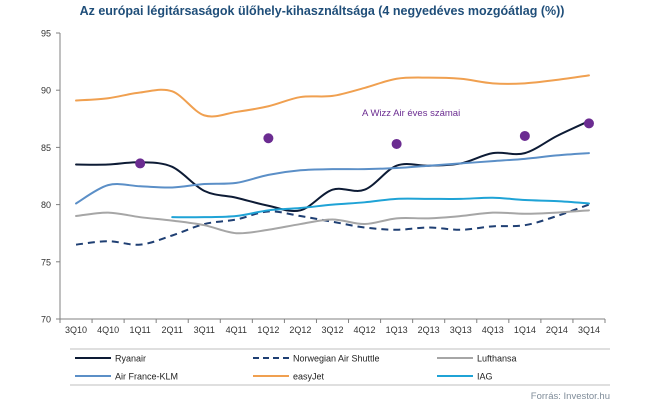 The height and width of the screenshot is (406, 645). I want to click on x-tick-label: 1Q14, so click(525, 330).